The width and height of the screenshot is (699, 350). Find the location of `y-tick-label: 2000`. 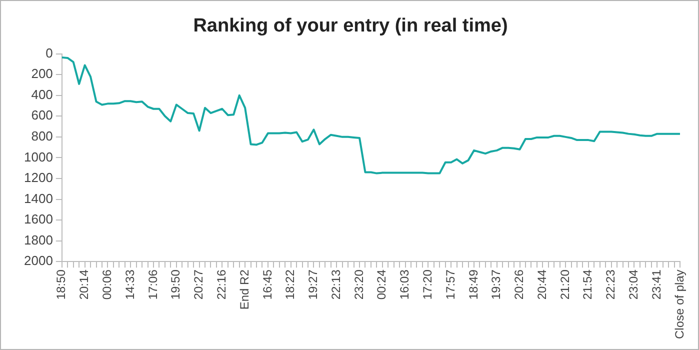

y-tick-label: 2000 is located at coordinates (38, 260).